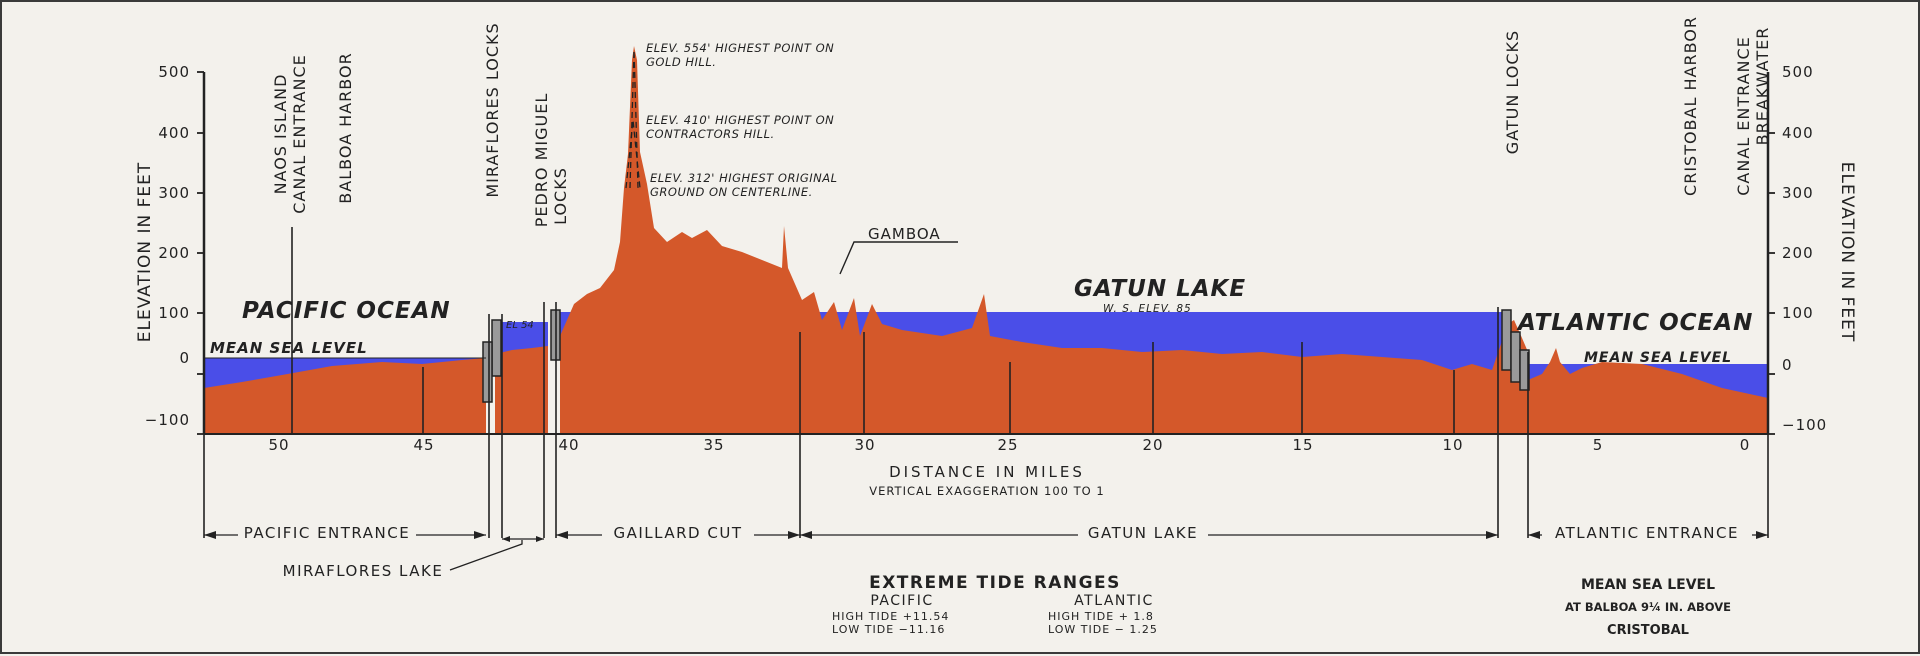 The width and height of the screenshot is (1920, 656). I want to click on note-gold-hill-2: GOLD HILL., so click(681, 62).